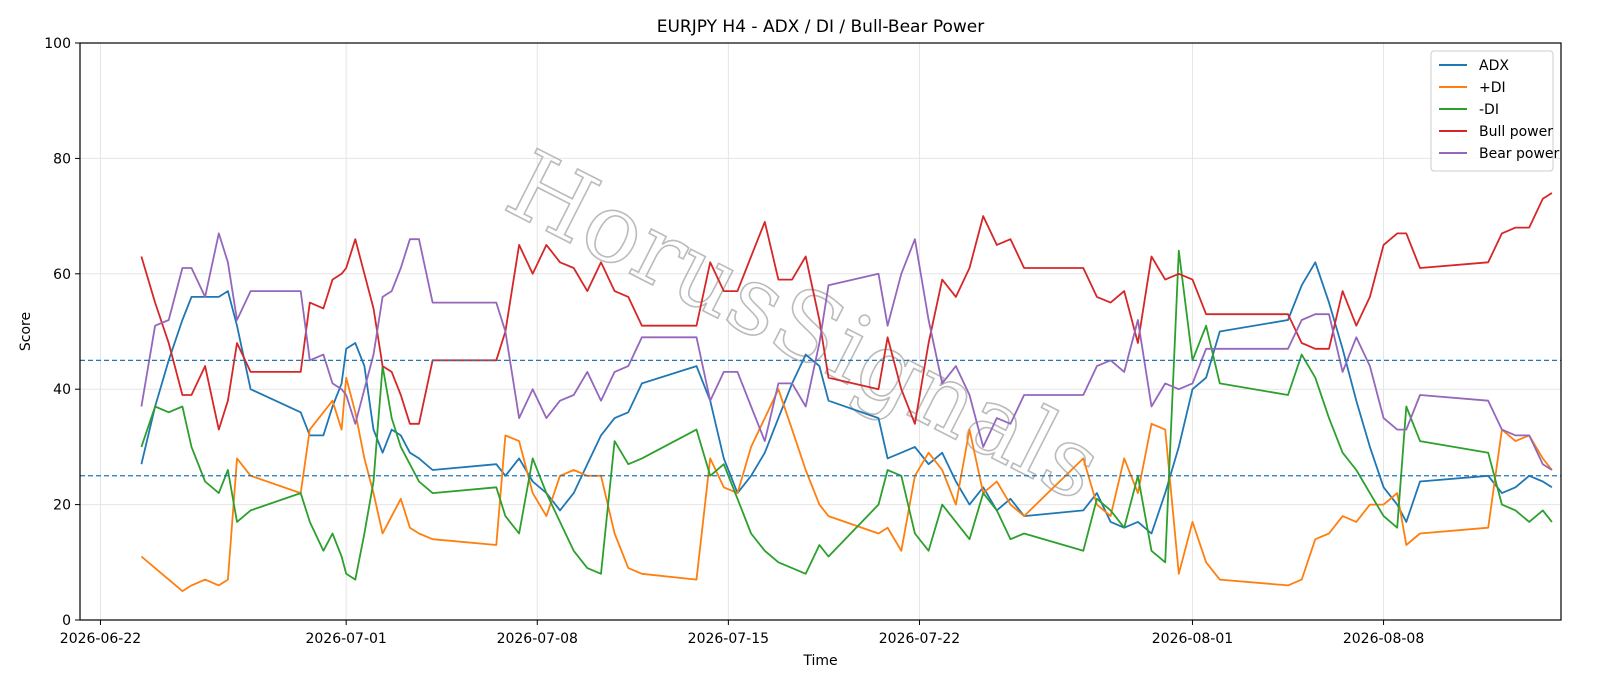 Image resolution: width=1600 pixels, height=686 pixels. What do you see at coordinates (821, 27) in the screenshot?
I see `chart-title: EURJPY H4 - ADX / DI / Bull-Bear Power` at bounding box center [821, 27].